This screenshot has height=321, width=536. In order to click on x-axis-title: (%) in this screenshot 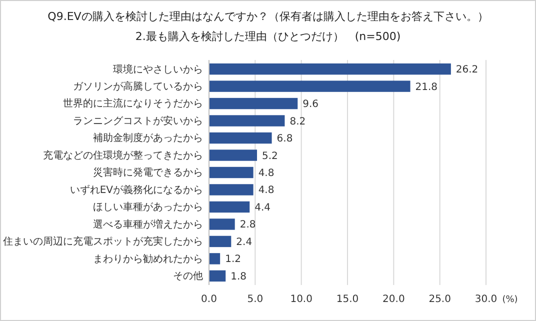, I will do `click(510, 300)`.